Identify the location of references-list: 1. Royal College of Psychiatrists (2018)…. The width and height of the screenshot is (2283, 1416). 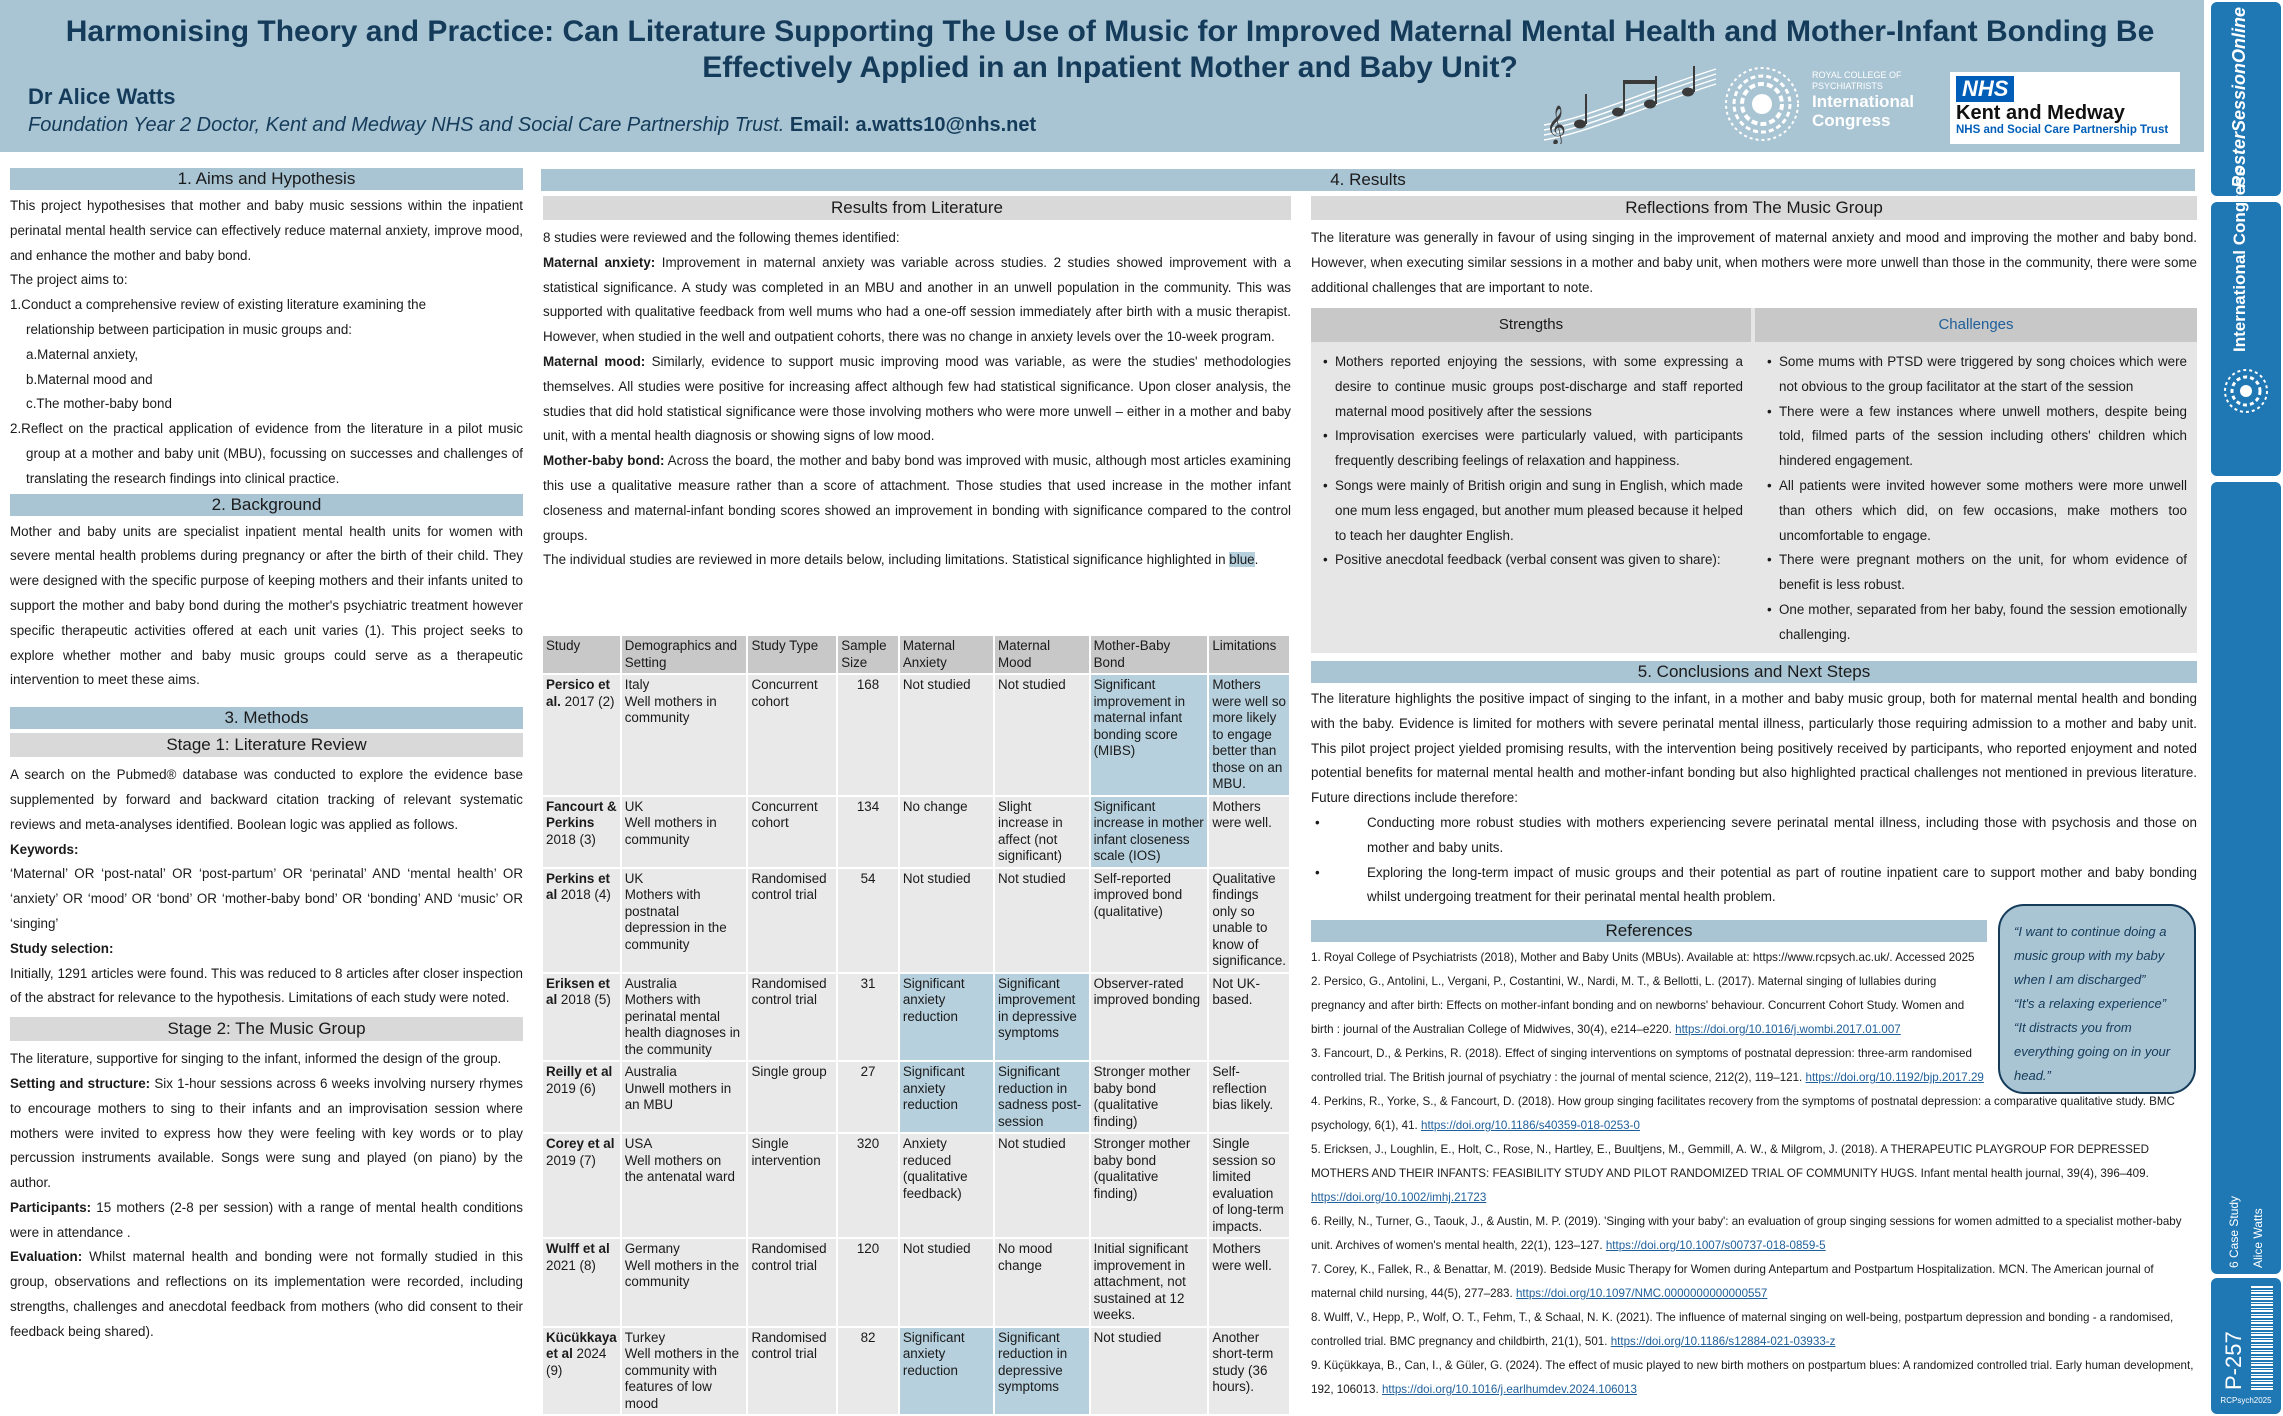
(1754, 1174).